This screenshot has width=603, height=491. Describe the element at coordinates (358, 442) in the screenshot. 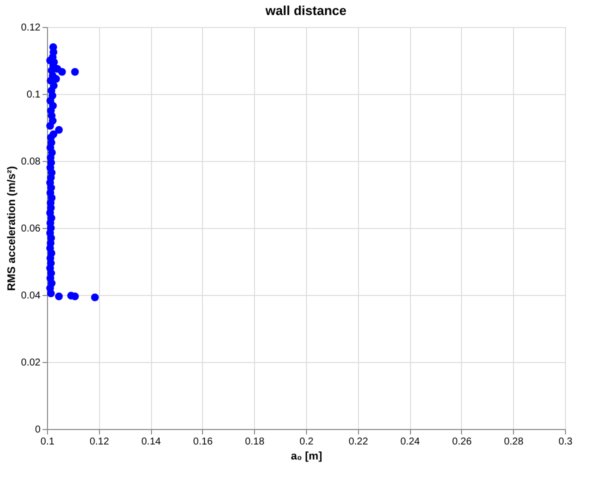

I see `x-tick-label: 0.22` at that location.